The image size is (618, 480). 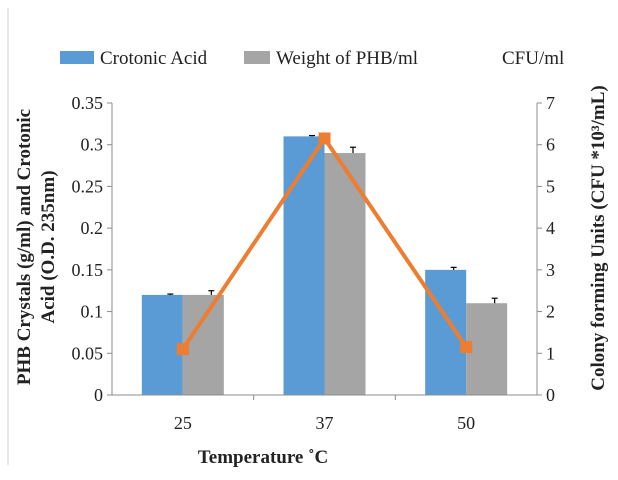 I want to click on y-tick-label: 0.35, so click(x=88, y=103).